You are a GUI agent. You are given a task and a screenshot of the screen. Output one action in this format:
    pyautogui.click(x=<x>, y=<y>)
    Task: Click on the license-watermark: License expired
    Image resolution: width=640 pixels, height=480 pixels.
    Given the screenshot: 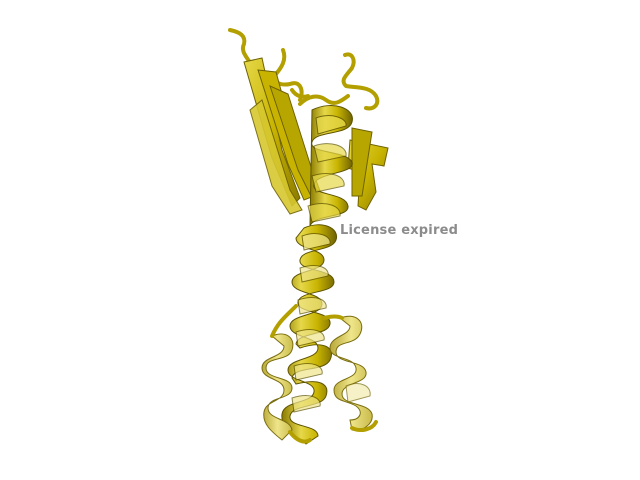 What is the action you would take?
    pyautogui.click(x=399, y=230)
    